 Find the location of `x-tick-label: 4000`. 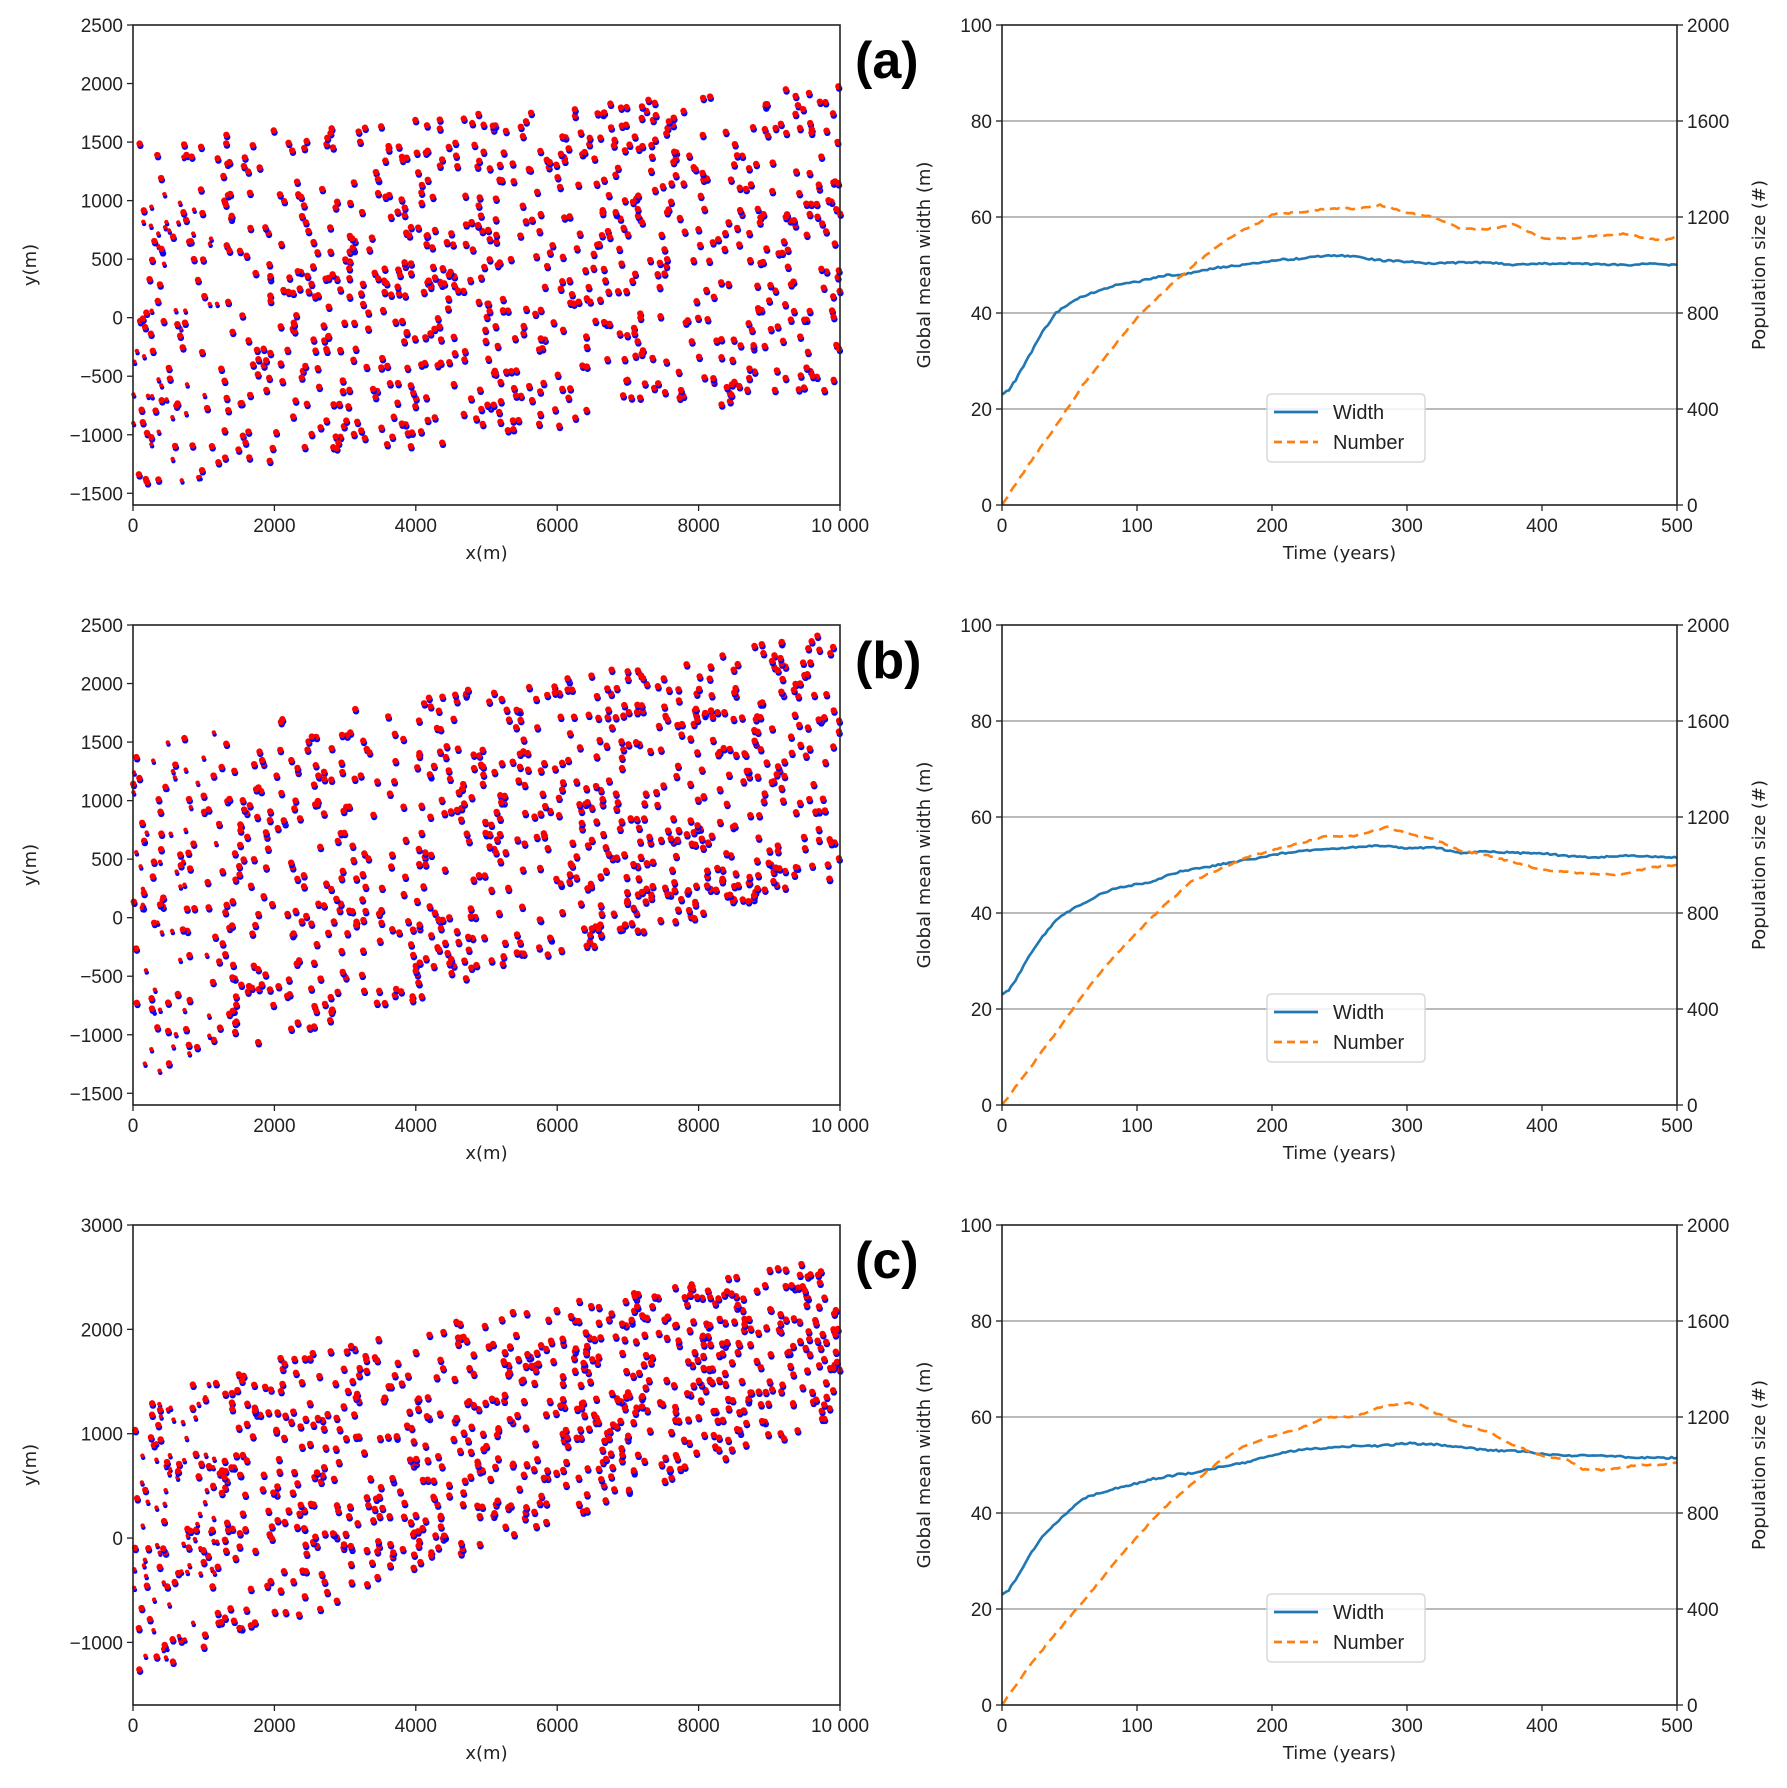

x-tick-label: 4000 is located at coordinates (416, 1126).